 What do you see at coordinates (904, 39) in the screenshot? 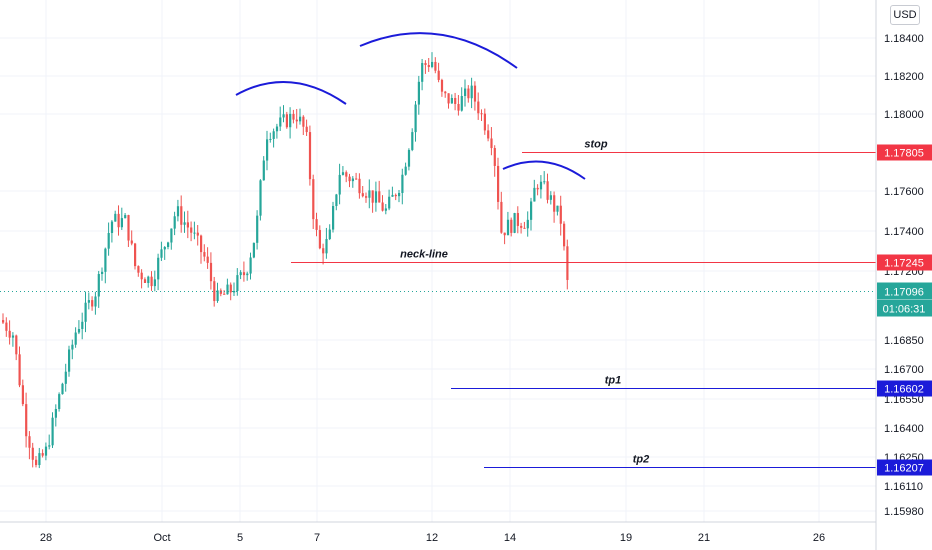
I see `y-tick-label: 1.18400` at bounding box center [904, 39].